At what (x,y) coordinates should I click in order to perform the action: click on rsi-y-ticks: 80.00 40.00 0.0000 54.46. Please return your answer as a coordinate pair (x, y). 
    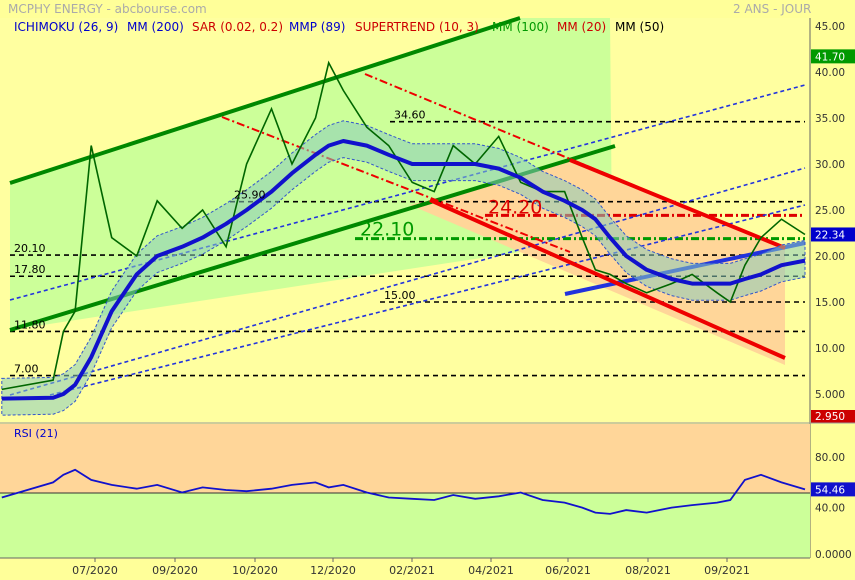
    Looking at the image, I should click on (833, 506).